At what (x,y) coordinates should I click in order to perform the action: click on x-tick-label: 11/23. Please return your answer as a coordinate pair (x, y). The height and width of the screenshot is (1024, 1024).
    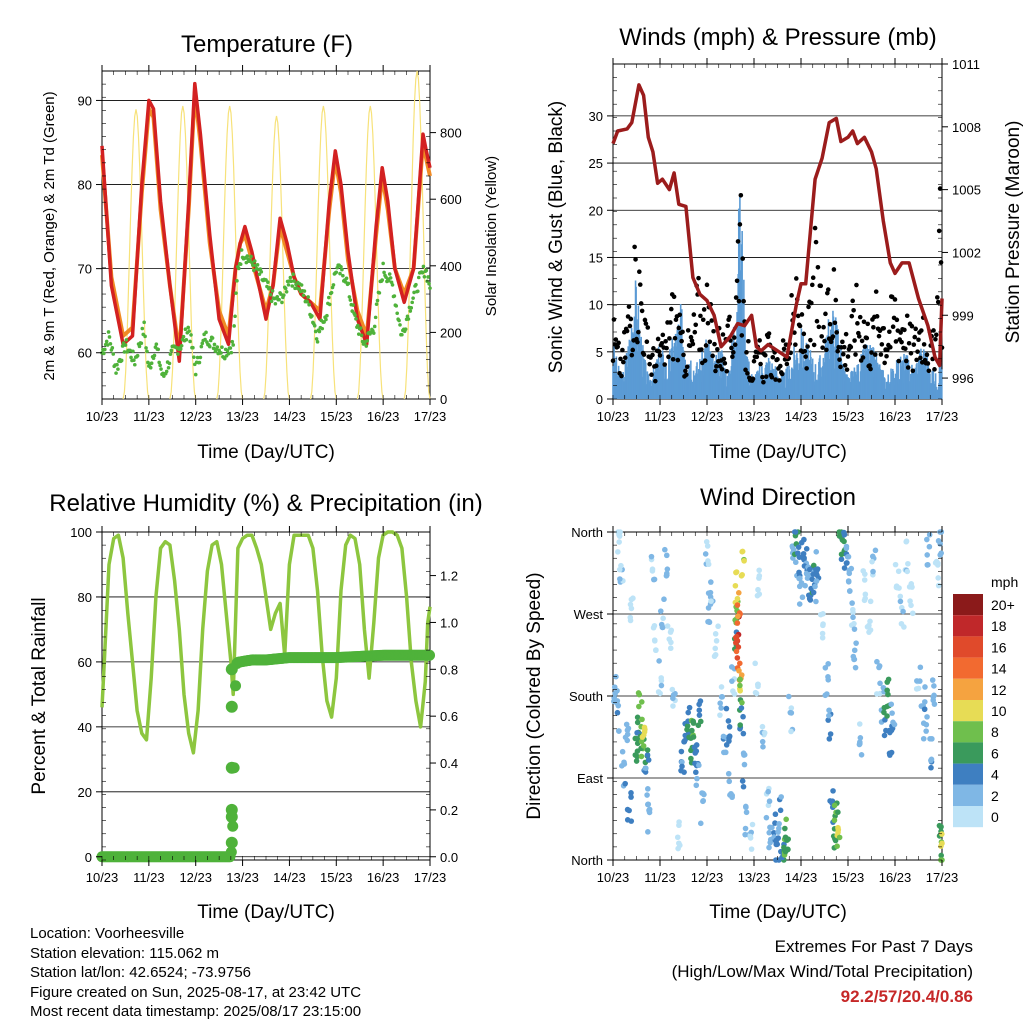
    Looking at the image, I should click on (149, 416).